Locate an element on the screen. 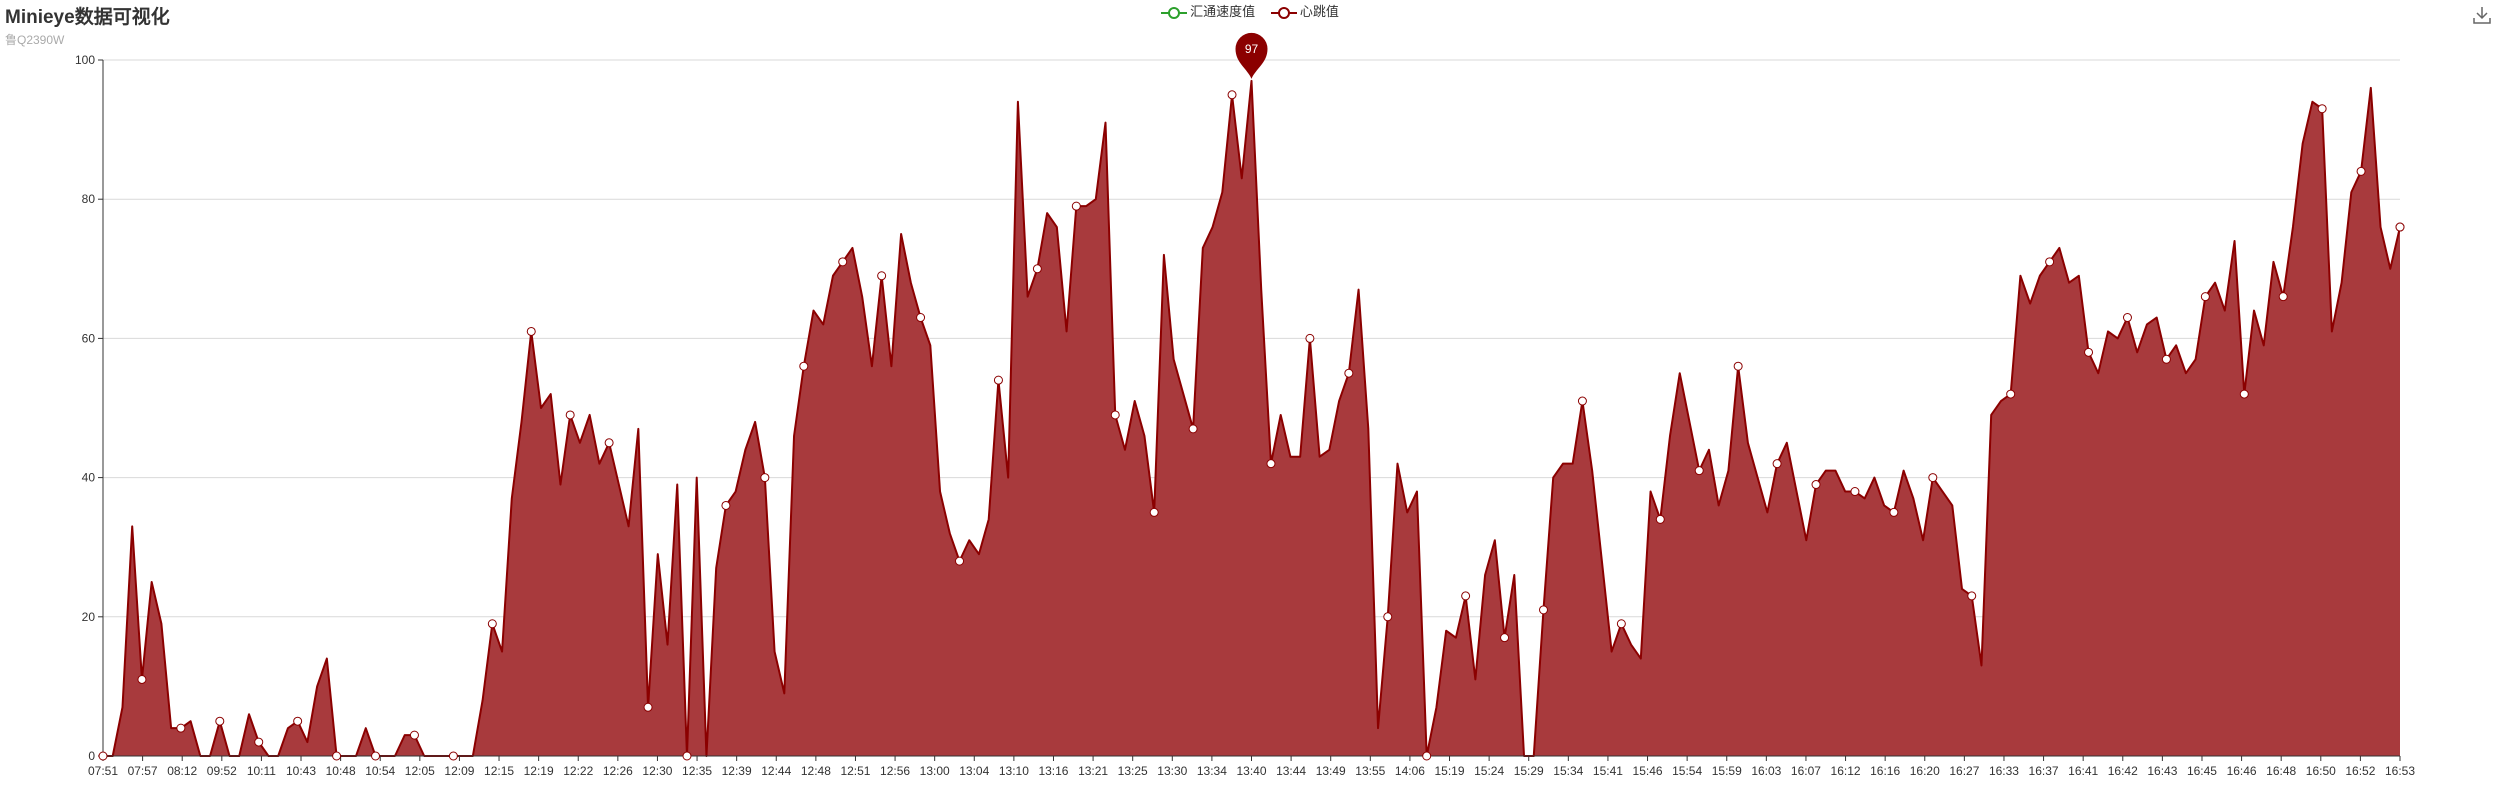 The image size is (2500, 800). x-tick-label: 16:27 is located at coordinates (1964, 771).